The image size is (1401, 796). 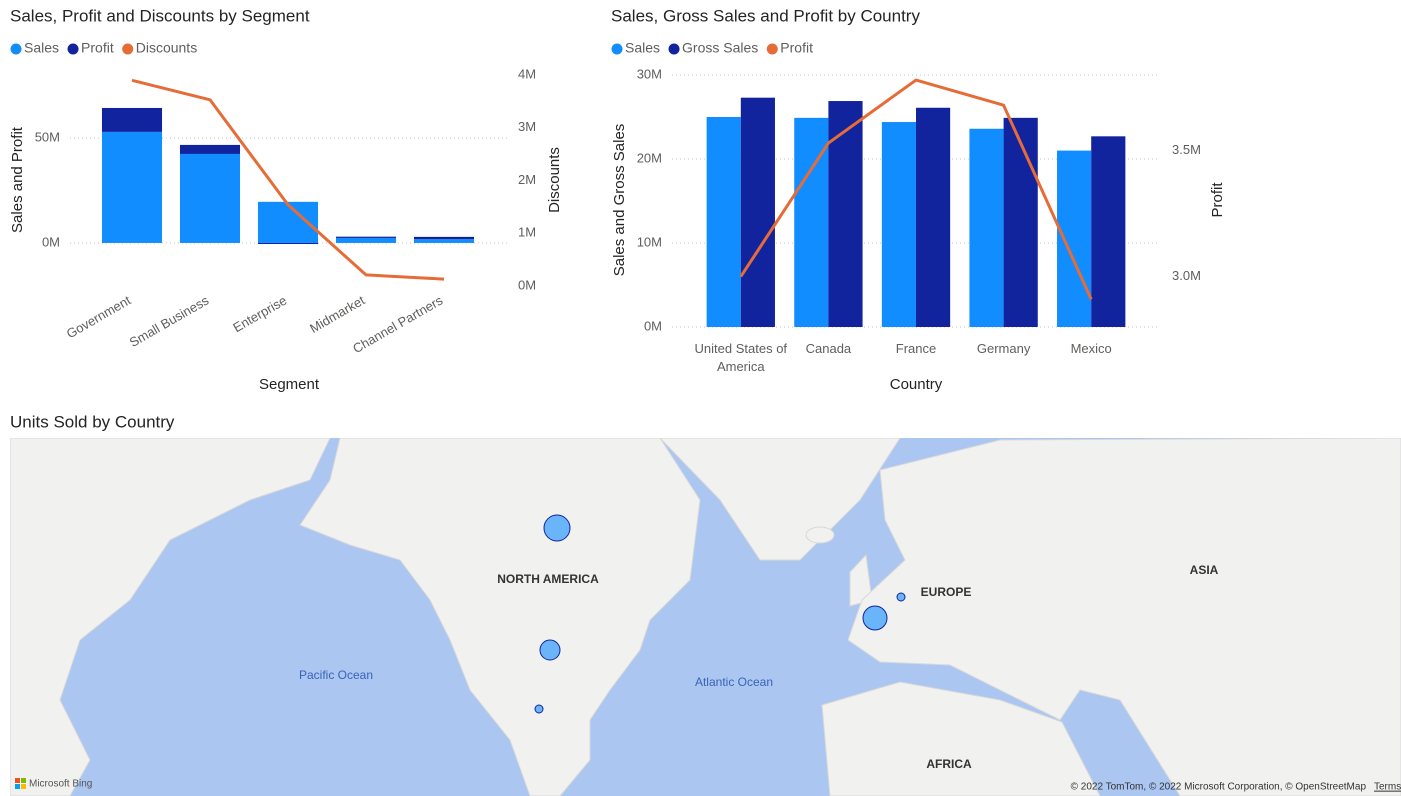 What do you see at coordinates (548, 579) in the screenshot?
I see `map-label: NORTH AMERICA` at bounding box center [548, 579].